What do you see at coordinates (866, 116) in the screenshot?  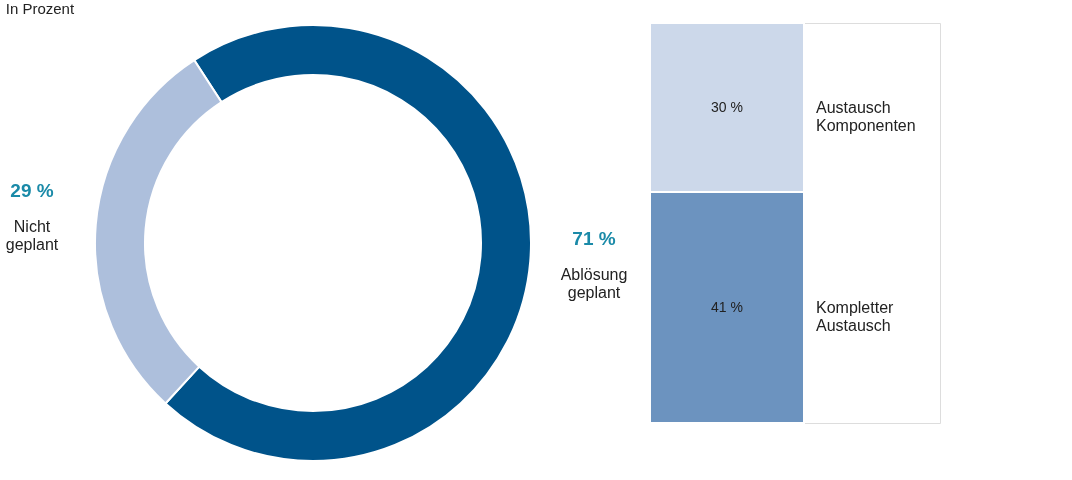 I see `series-label: Austausch Komponenten` at bounding box center [866, 116].